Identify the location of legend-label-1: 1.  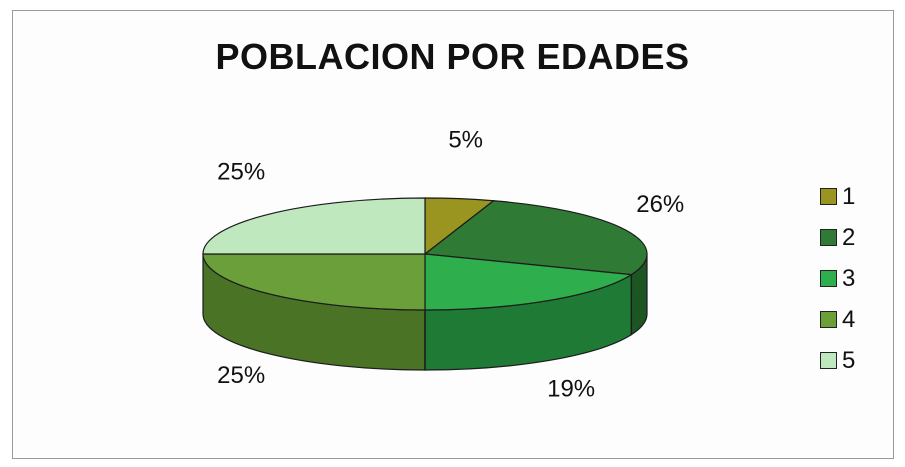
(849, 196).